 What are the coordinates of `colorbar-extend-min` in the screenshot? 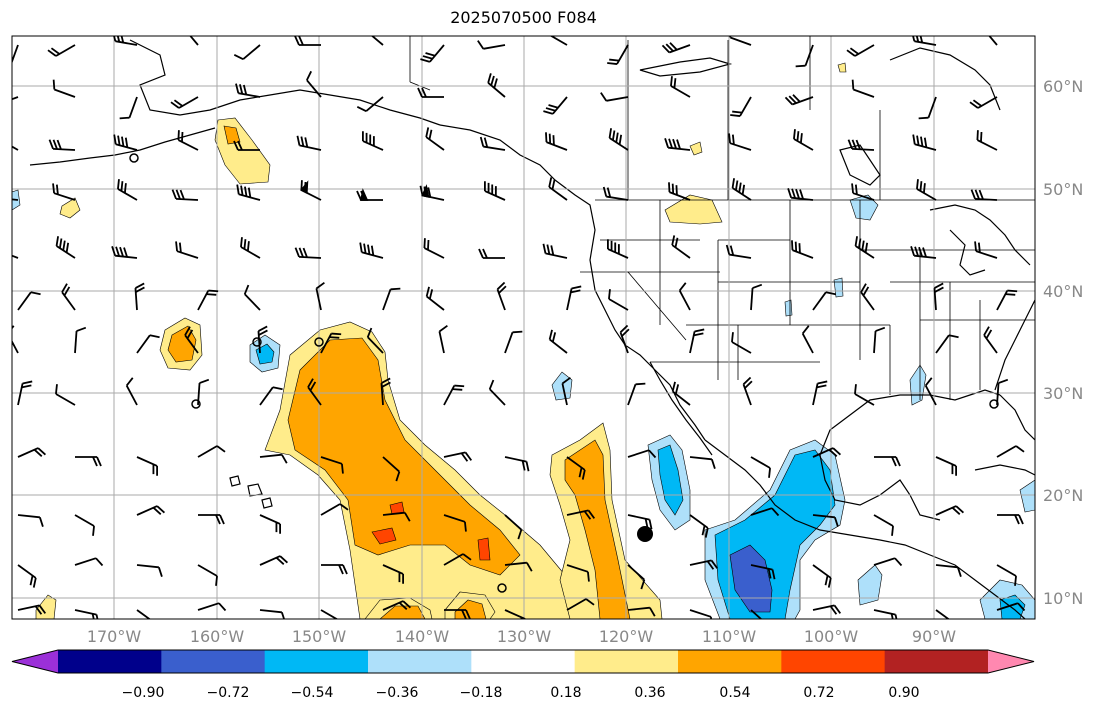 It's located at (35, 661).